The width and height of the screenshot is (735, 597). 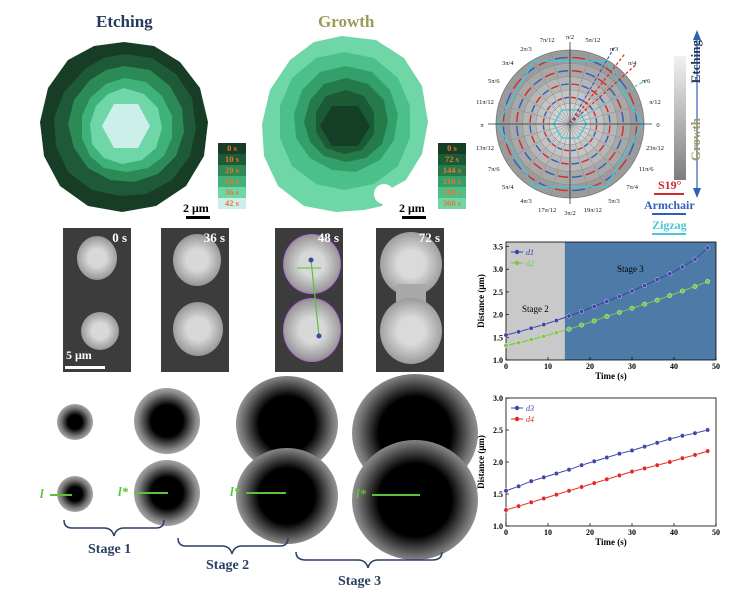 What do you see at coordinates (79, 355) in the screenshot?
I see `micro-scalebar-label: 5 μm` at bounding box center [79, 355].